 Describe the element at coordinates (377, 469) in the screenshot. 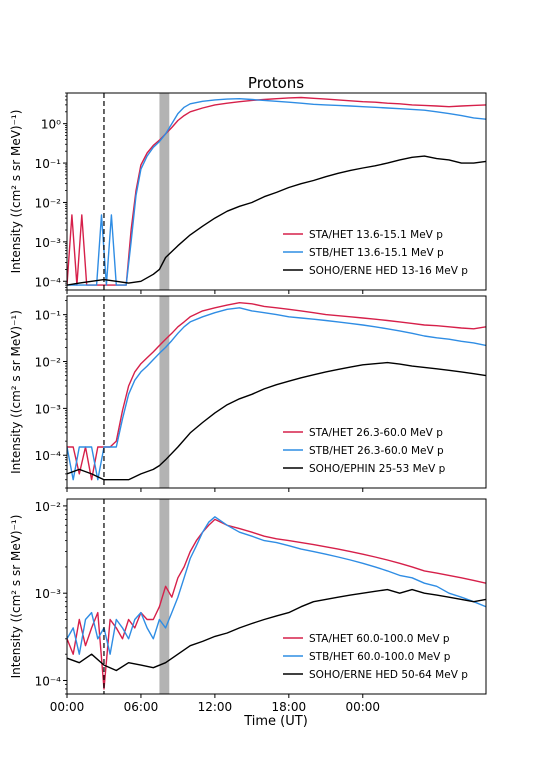

I see `legend-entry: SOHO/EPHIN 25-53 MeV p` at that location.